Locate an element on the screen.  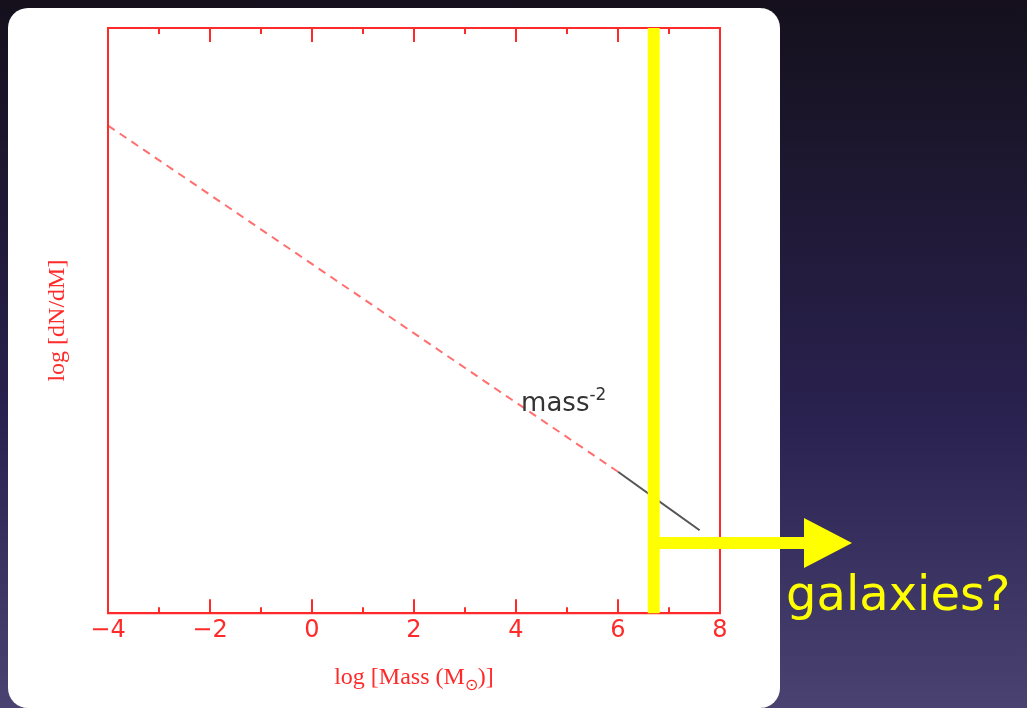
x-tick-label: 8 is located at coordinates (720, 628).